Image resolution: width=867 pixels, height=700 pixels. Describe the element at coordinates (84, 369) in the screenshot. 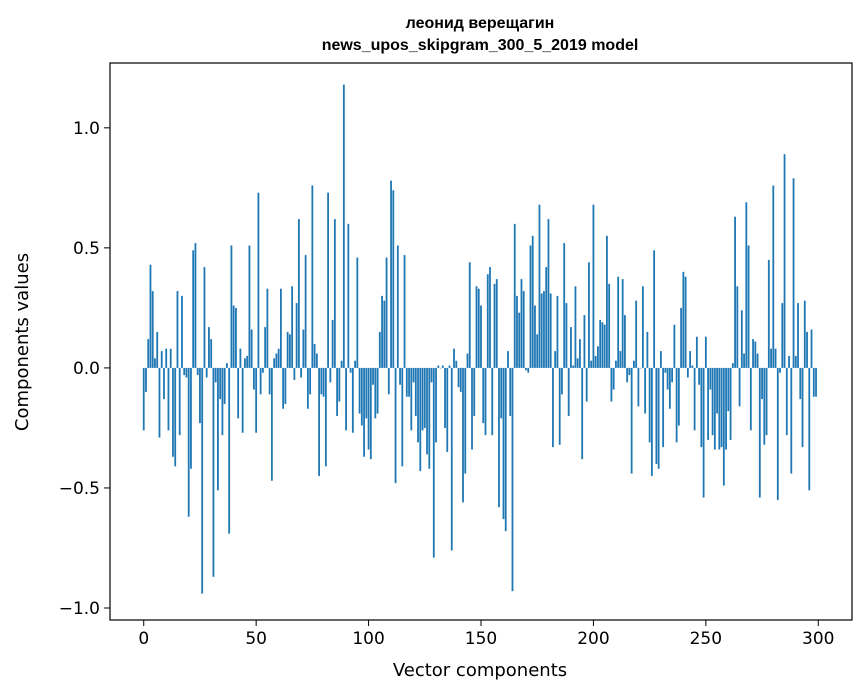

I see `y-axis-ticks: −1.0 −0.5 0.0 0.5 1.0` at that location.